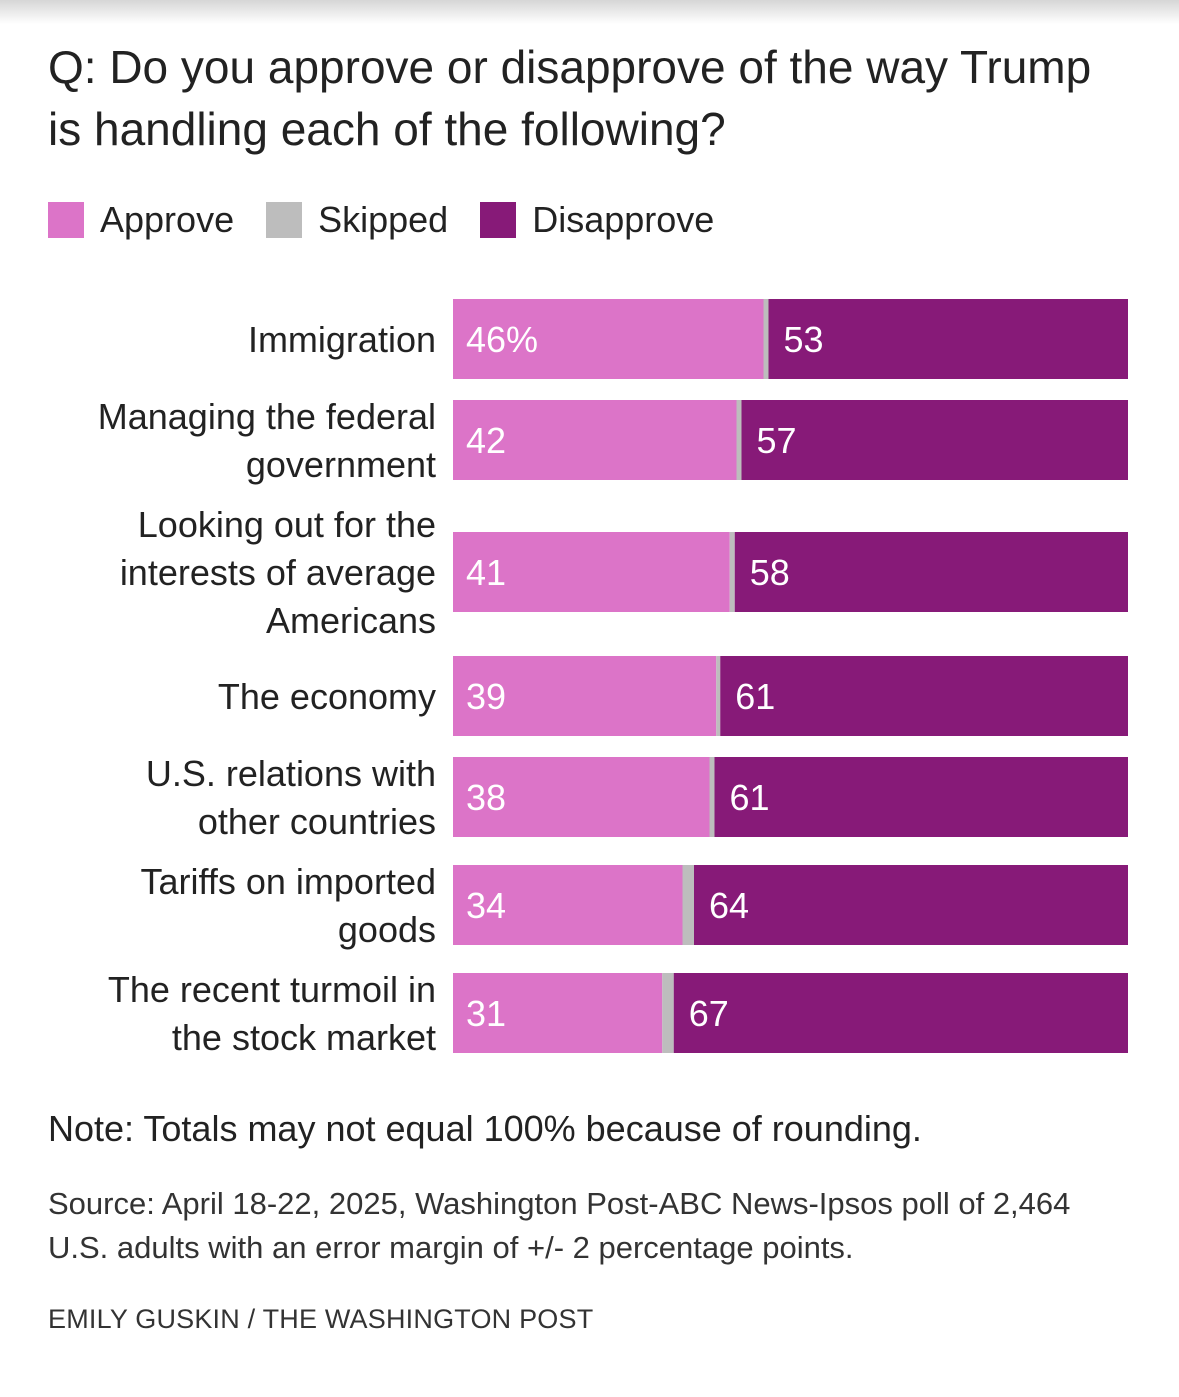 Image resolution: width=1179 pixels, height=1397 pixels. I want to click on value-label-disapprove: 53, so click(804, 339).